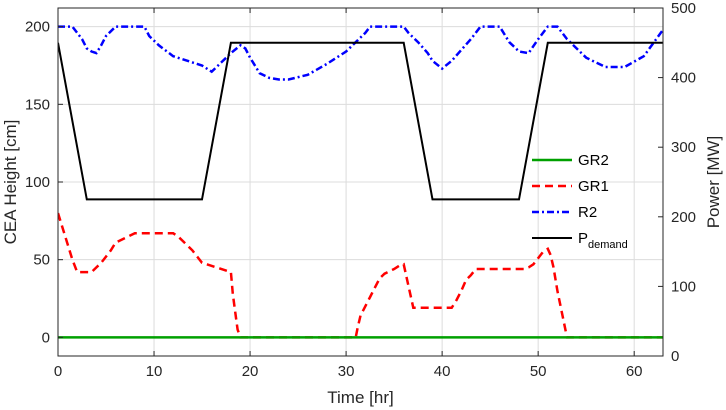  Describe the element at coordinates (360, 53) in the screenshot. I see `series-line-r2` at that location.